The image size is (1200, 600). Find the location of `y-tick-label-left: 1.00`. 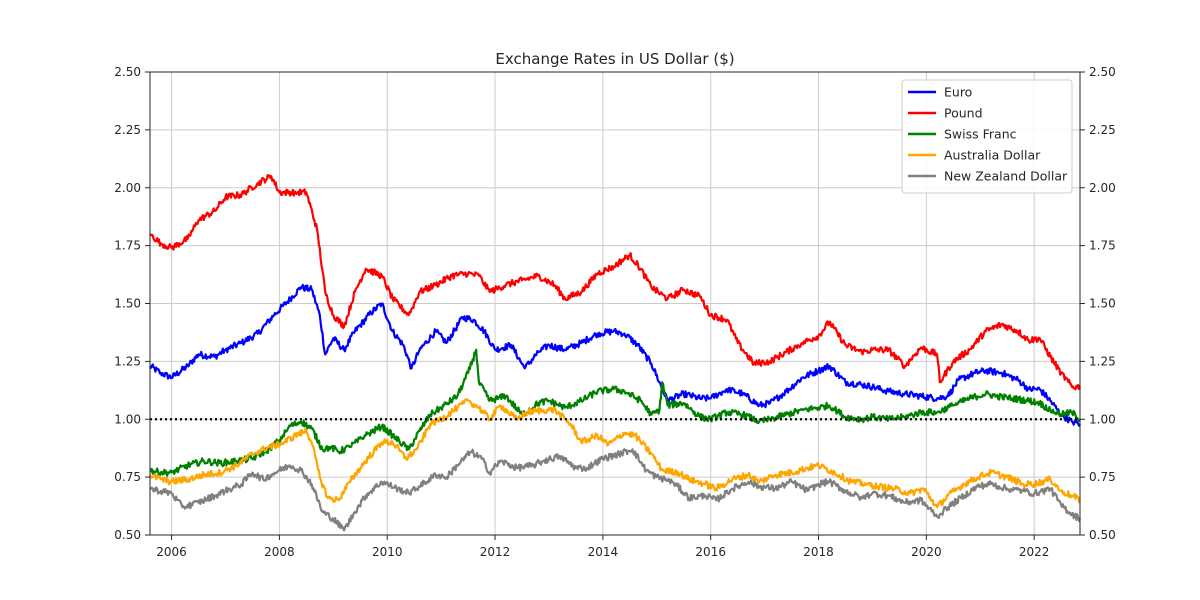

y-tick-label-left: 1.00 is located at coordinates (127, 419).